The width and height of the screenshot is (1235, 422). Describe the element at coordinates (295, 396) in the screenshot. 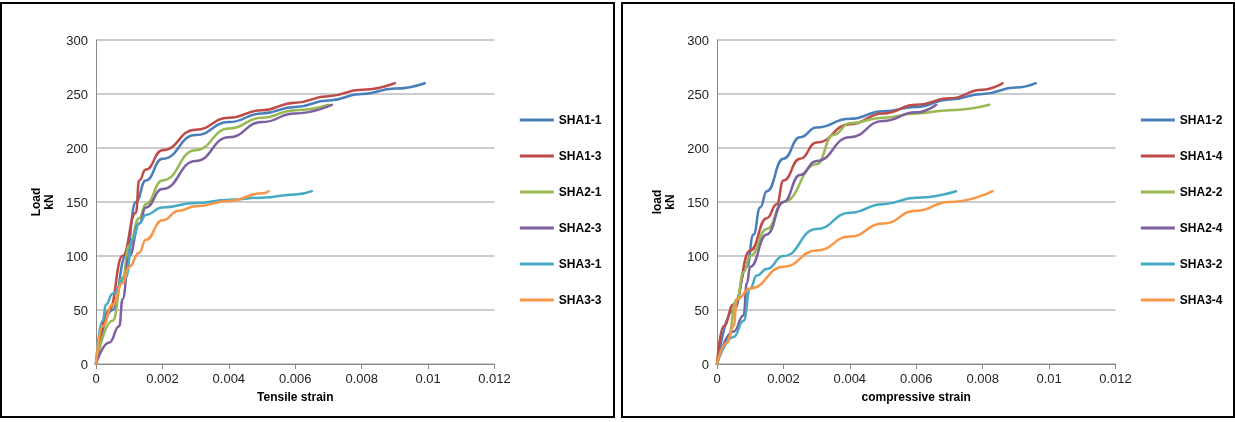

I see `x-axis-title: Tensile strain` at that location.